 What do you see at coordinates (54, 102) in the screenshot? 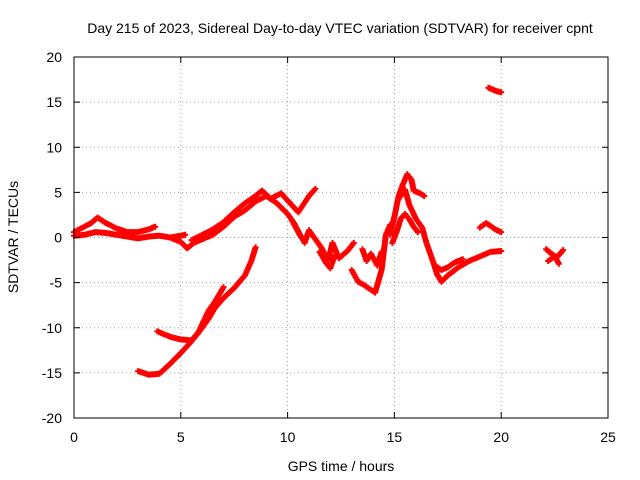
I see `y-tick-label: 15` at bounding box center [54, 102].